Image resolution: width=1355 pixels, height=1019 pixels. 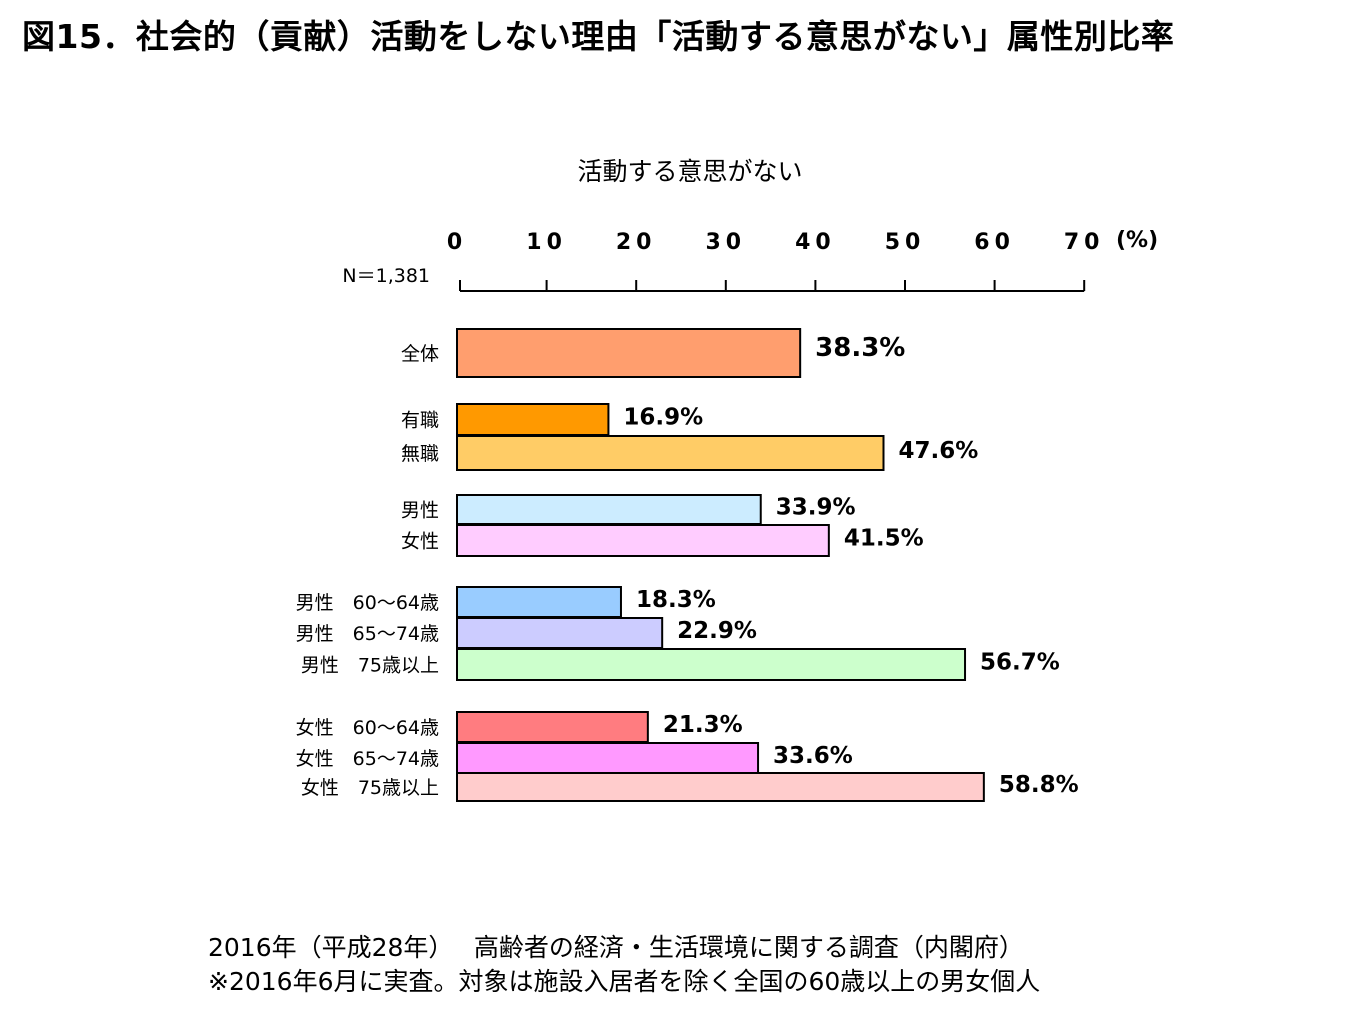 I want to click on x-tick-label: 40, so click(x=815, y=242).